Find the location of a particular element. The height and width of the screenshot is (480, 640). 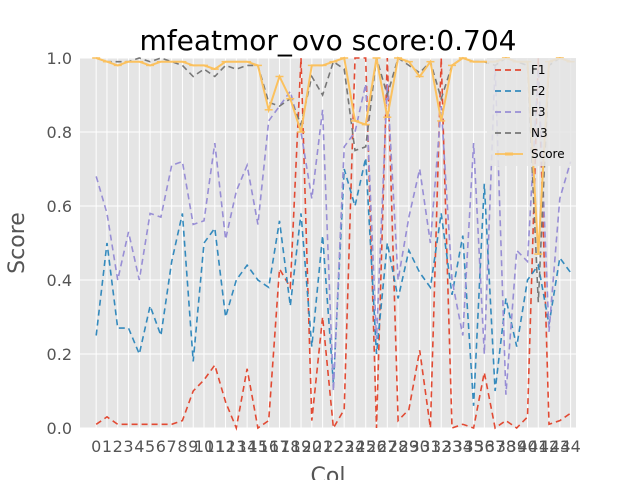

legend-box is located at coordinates (531, 112).